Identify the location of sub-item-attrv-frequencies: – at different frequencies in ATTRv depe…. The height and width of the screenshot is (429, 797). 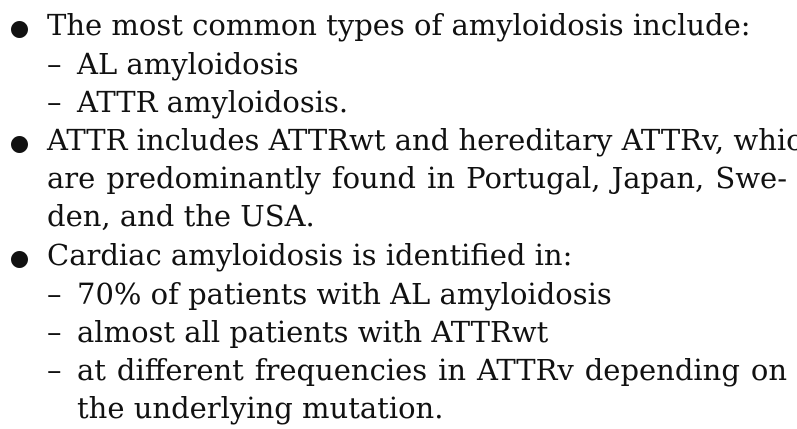
(398, 370).